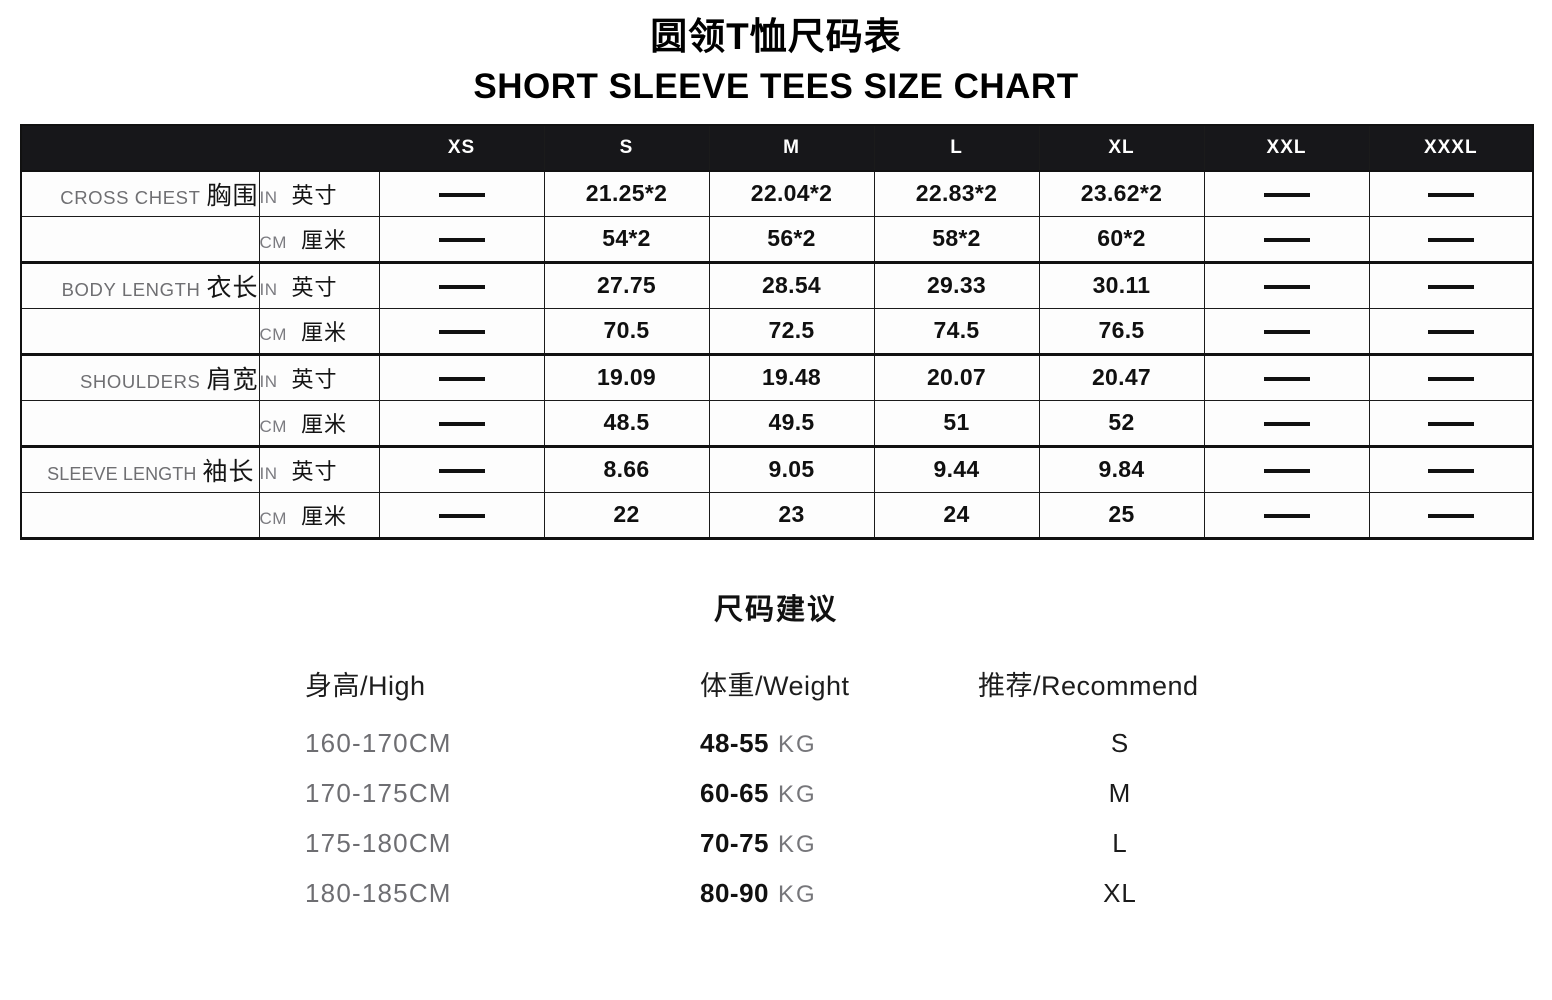  I want to click on table-row: CM 厘米 48.5 49.5 51 52, so click(777, 423).